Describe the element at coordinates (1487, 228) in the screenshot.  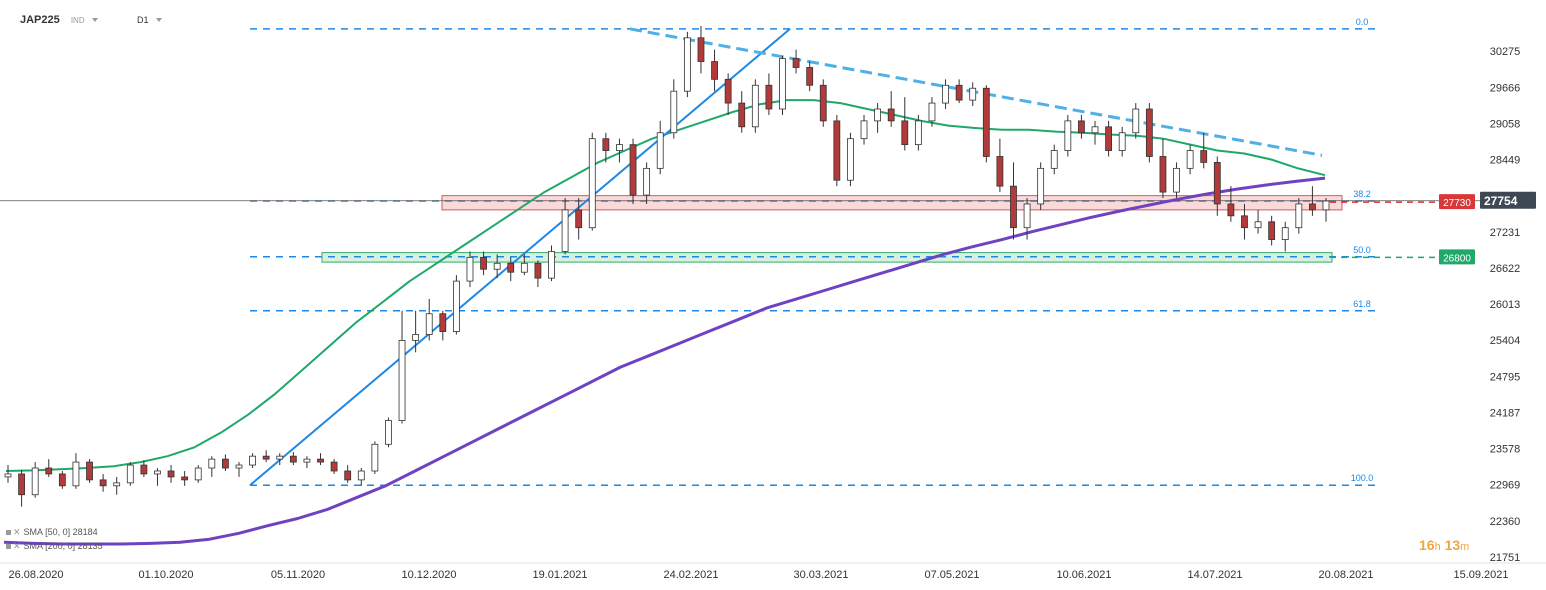
I see `price-labels: 27730 26800 27754` at that location.